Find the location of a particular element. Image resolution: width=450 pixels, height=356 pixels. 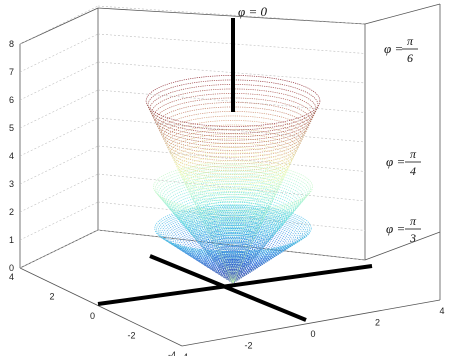

y-tick-label: 4 is located at coordinates (11, 277).